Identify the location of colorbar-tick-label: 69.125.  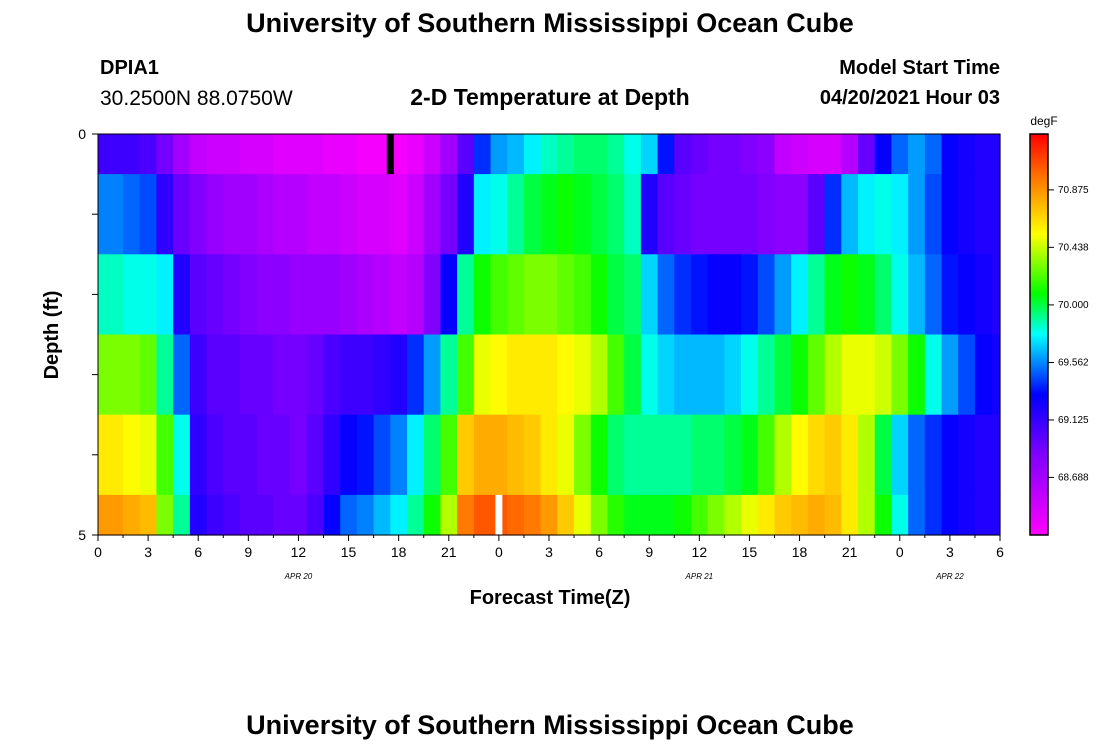
(1073, 420).